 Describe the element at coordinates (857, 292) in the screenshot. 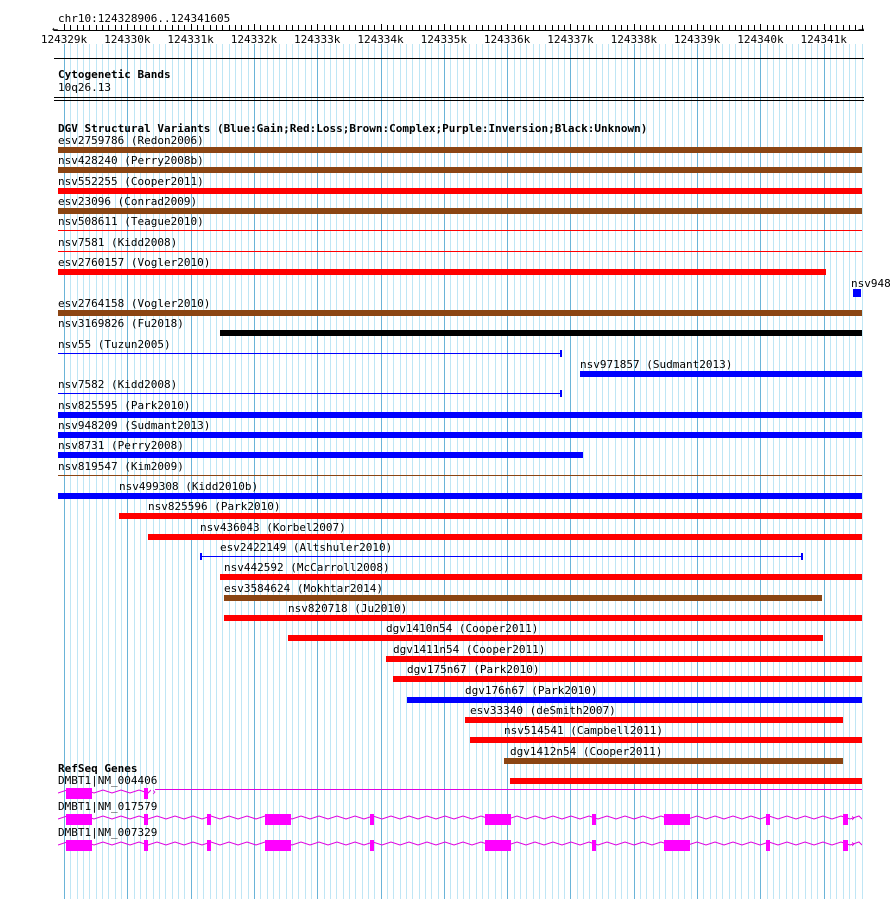

I see `dgv-variant-marker` at that location.